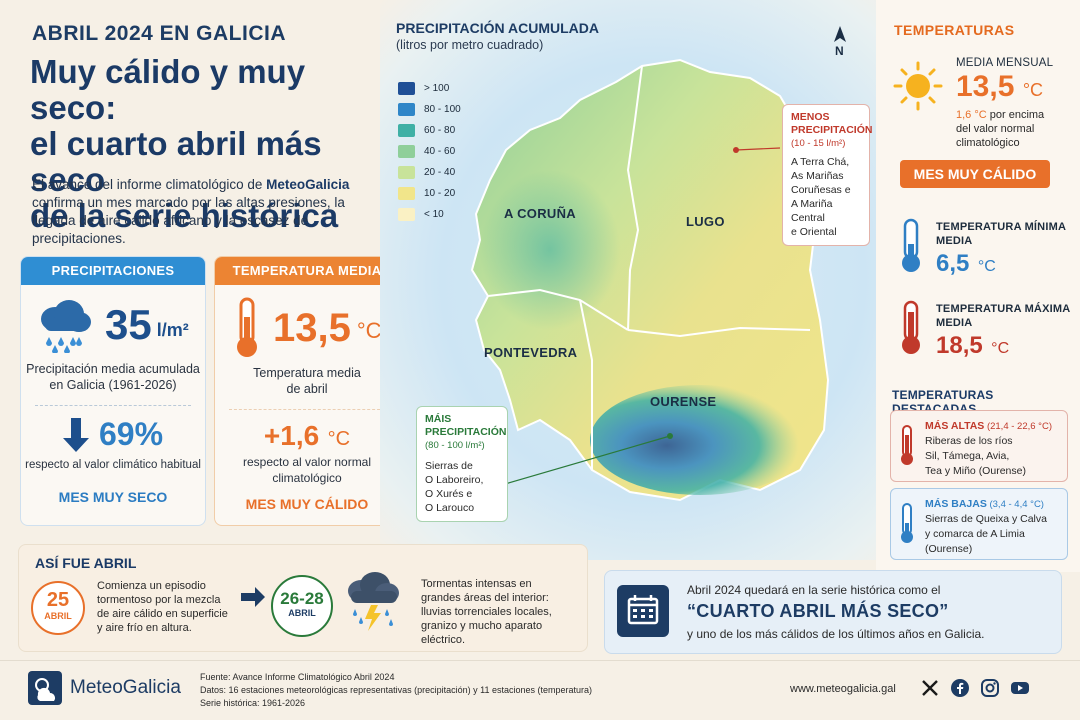 This screenshot has height=720, width=1080. I want to click on facebook-icon, so click(960, 688).